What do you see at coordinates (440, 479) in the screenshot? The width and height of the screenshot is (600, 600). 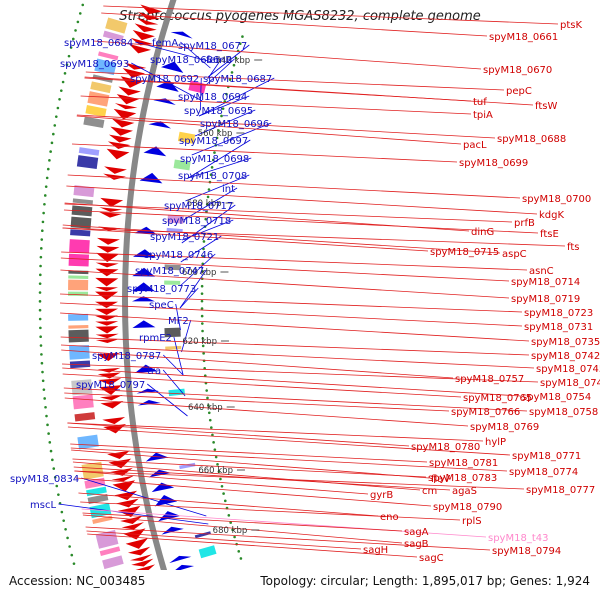 I see `gene-label-right: flaV` at bounding box center [440, 479].